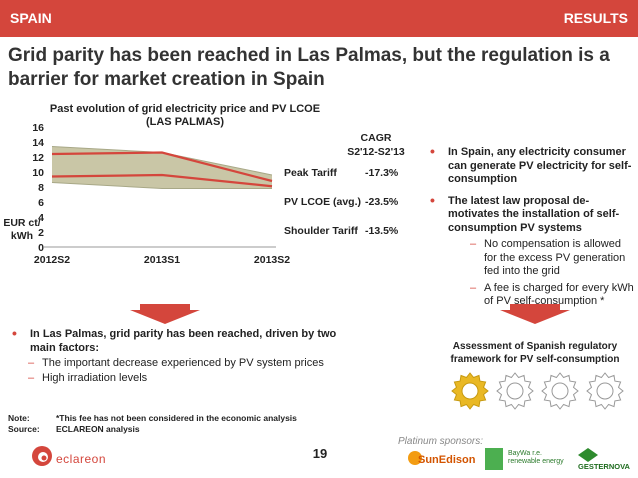  What do you see at coordinates (447, 460) in the screenshot?
I see `sponsor-sunedison: SunEdison` at bounding box center [447, 460].